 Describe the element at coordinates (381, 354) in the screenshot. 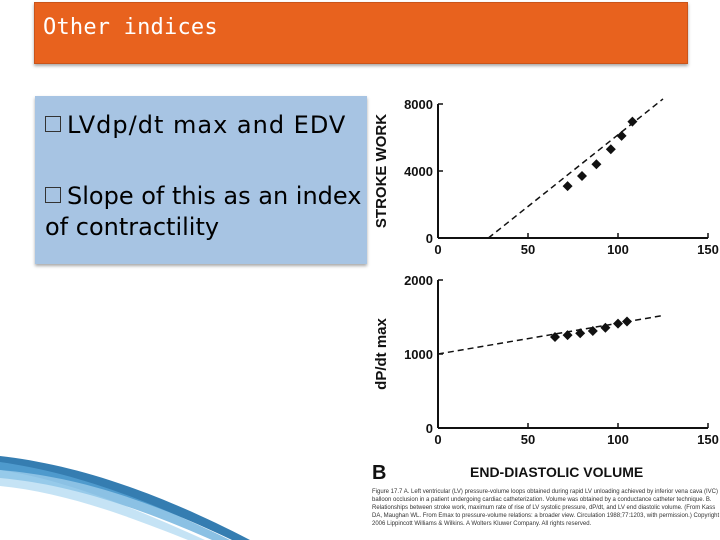

I see `y-axis-label: dP/dt max` at that location.